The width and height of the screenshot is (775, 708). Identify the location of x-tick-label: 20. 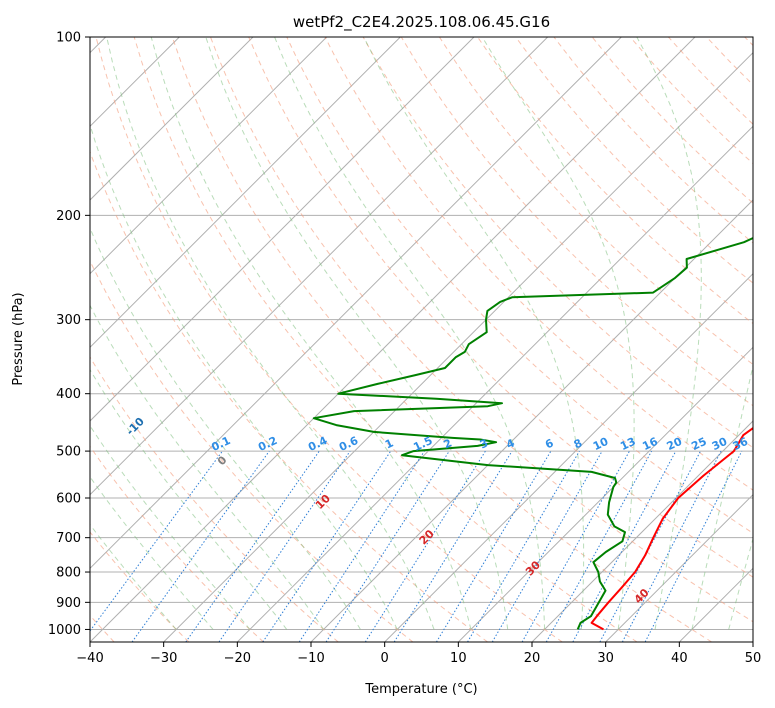
(532, 658).